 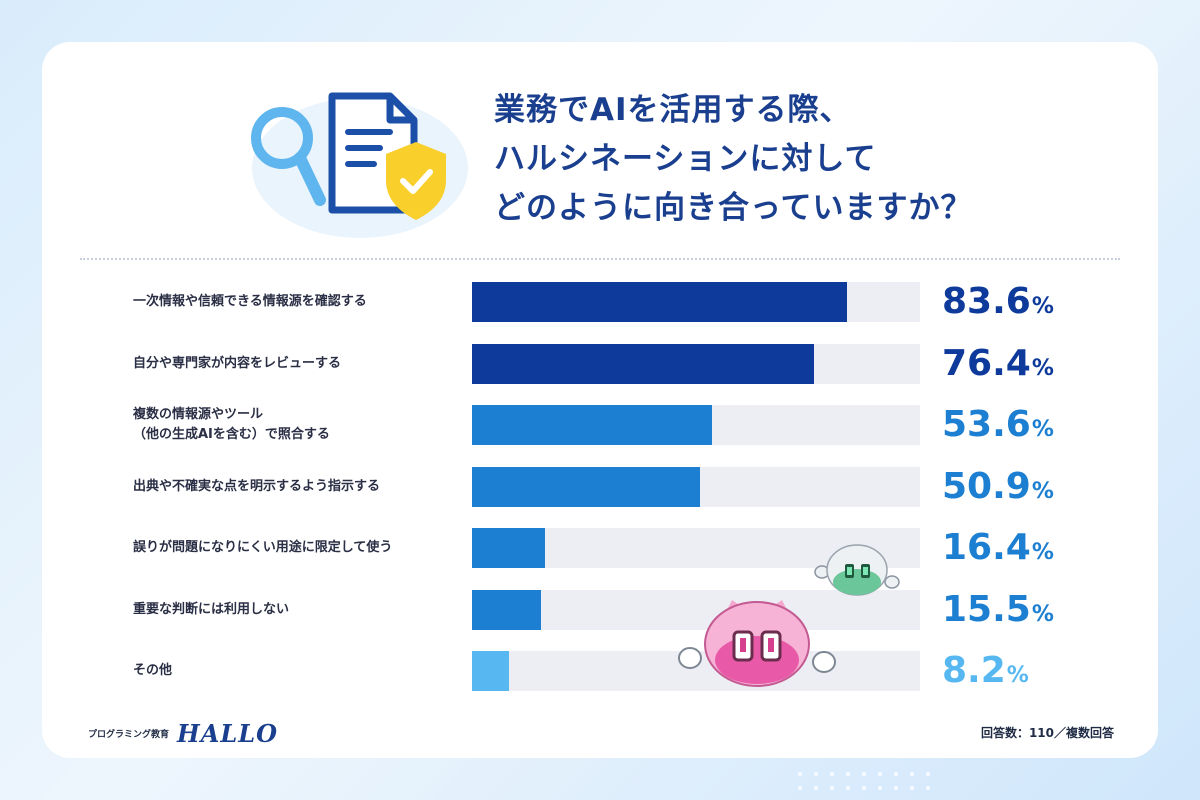 I want to click on category-label-line: 出典や不確実な点を明示するよう指示する, so click(x=257, y=486).